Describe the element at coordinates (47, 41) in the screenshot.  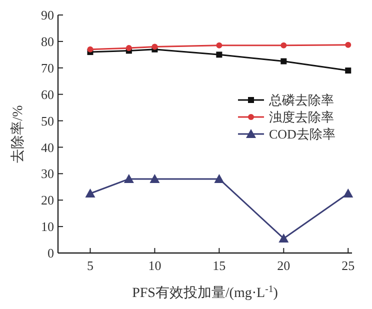
I see `y-tick-label: 80` at that location.